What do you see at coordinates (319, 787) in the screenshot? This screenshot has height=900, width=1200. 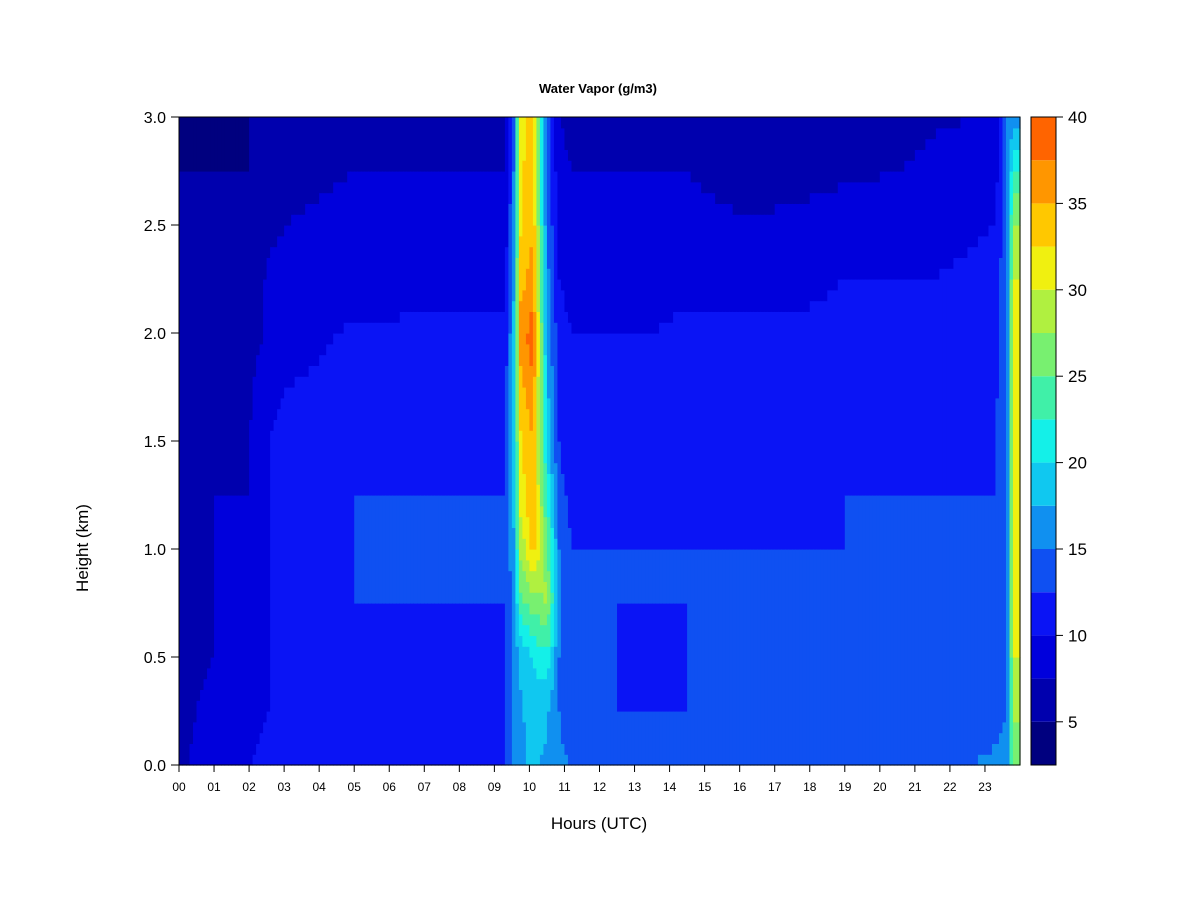 I see `x-tick-label: 04` at bounding box center [319, 787].